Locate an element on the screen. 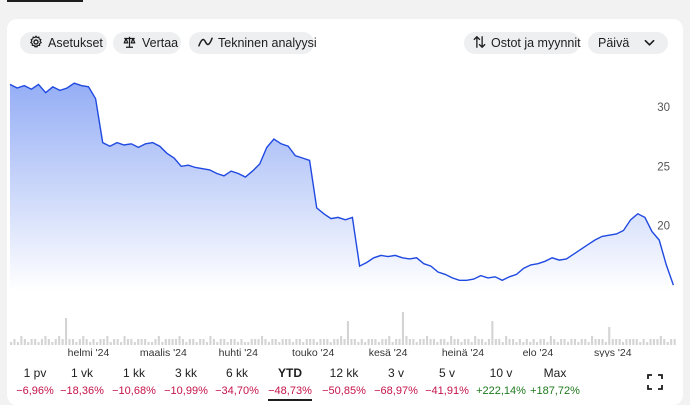  period-option: 10 v +222,14% is located at coordinates (501, 381).